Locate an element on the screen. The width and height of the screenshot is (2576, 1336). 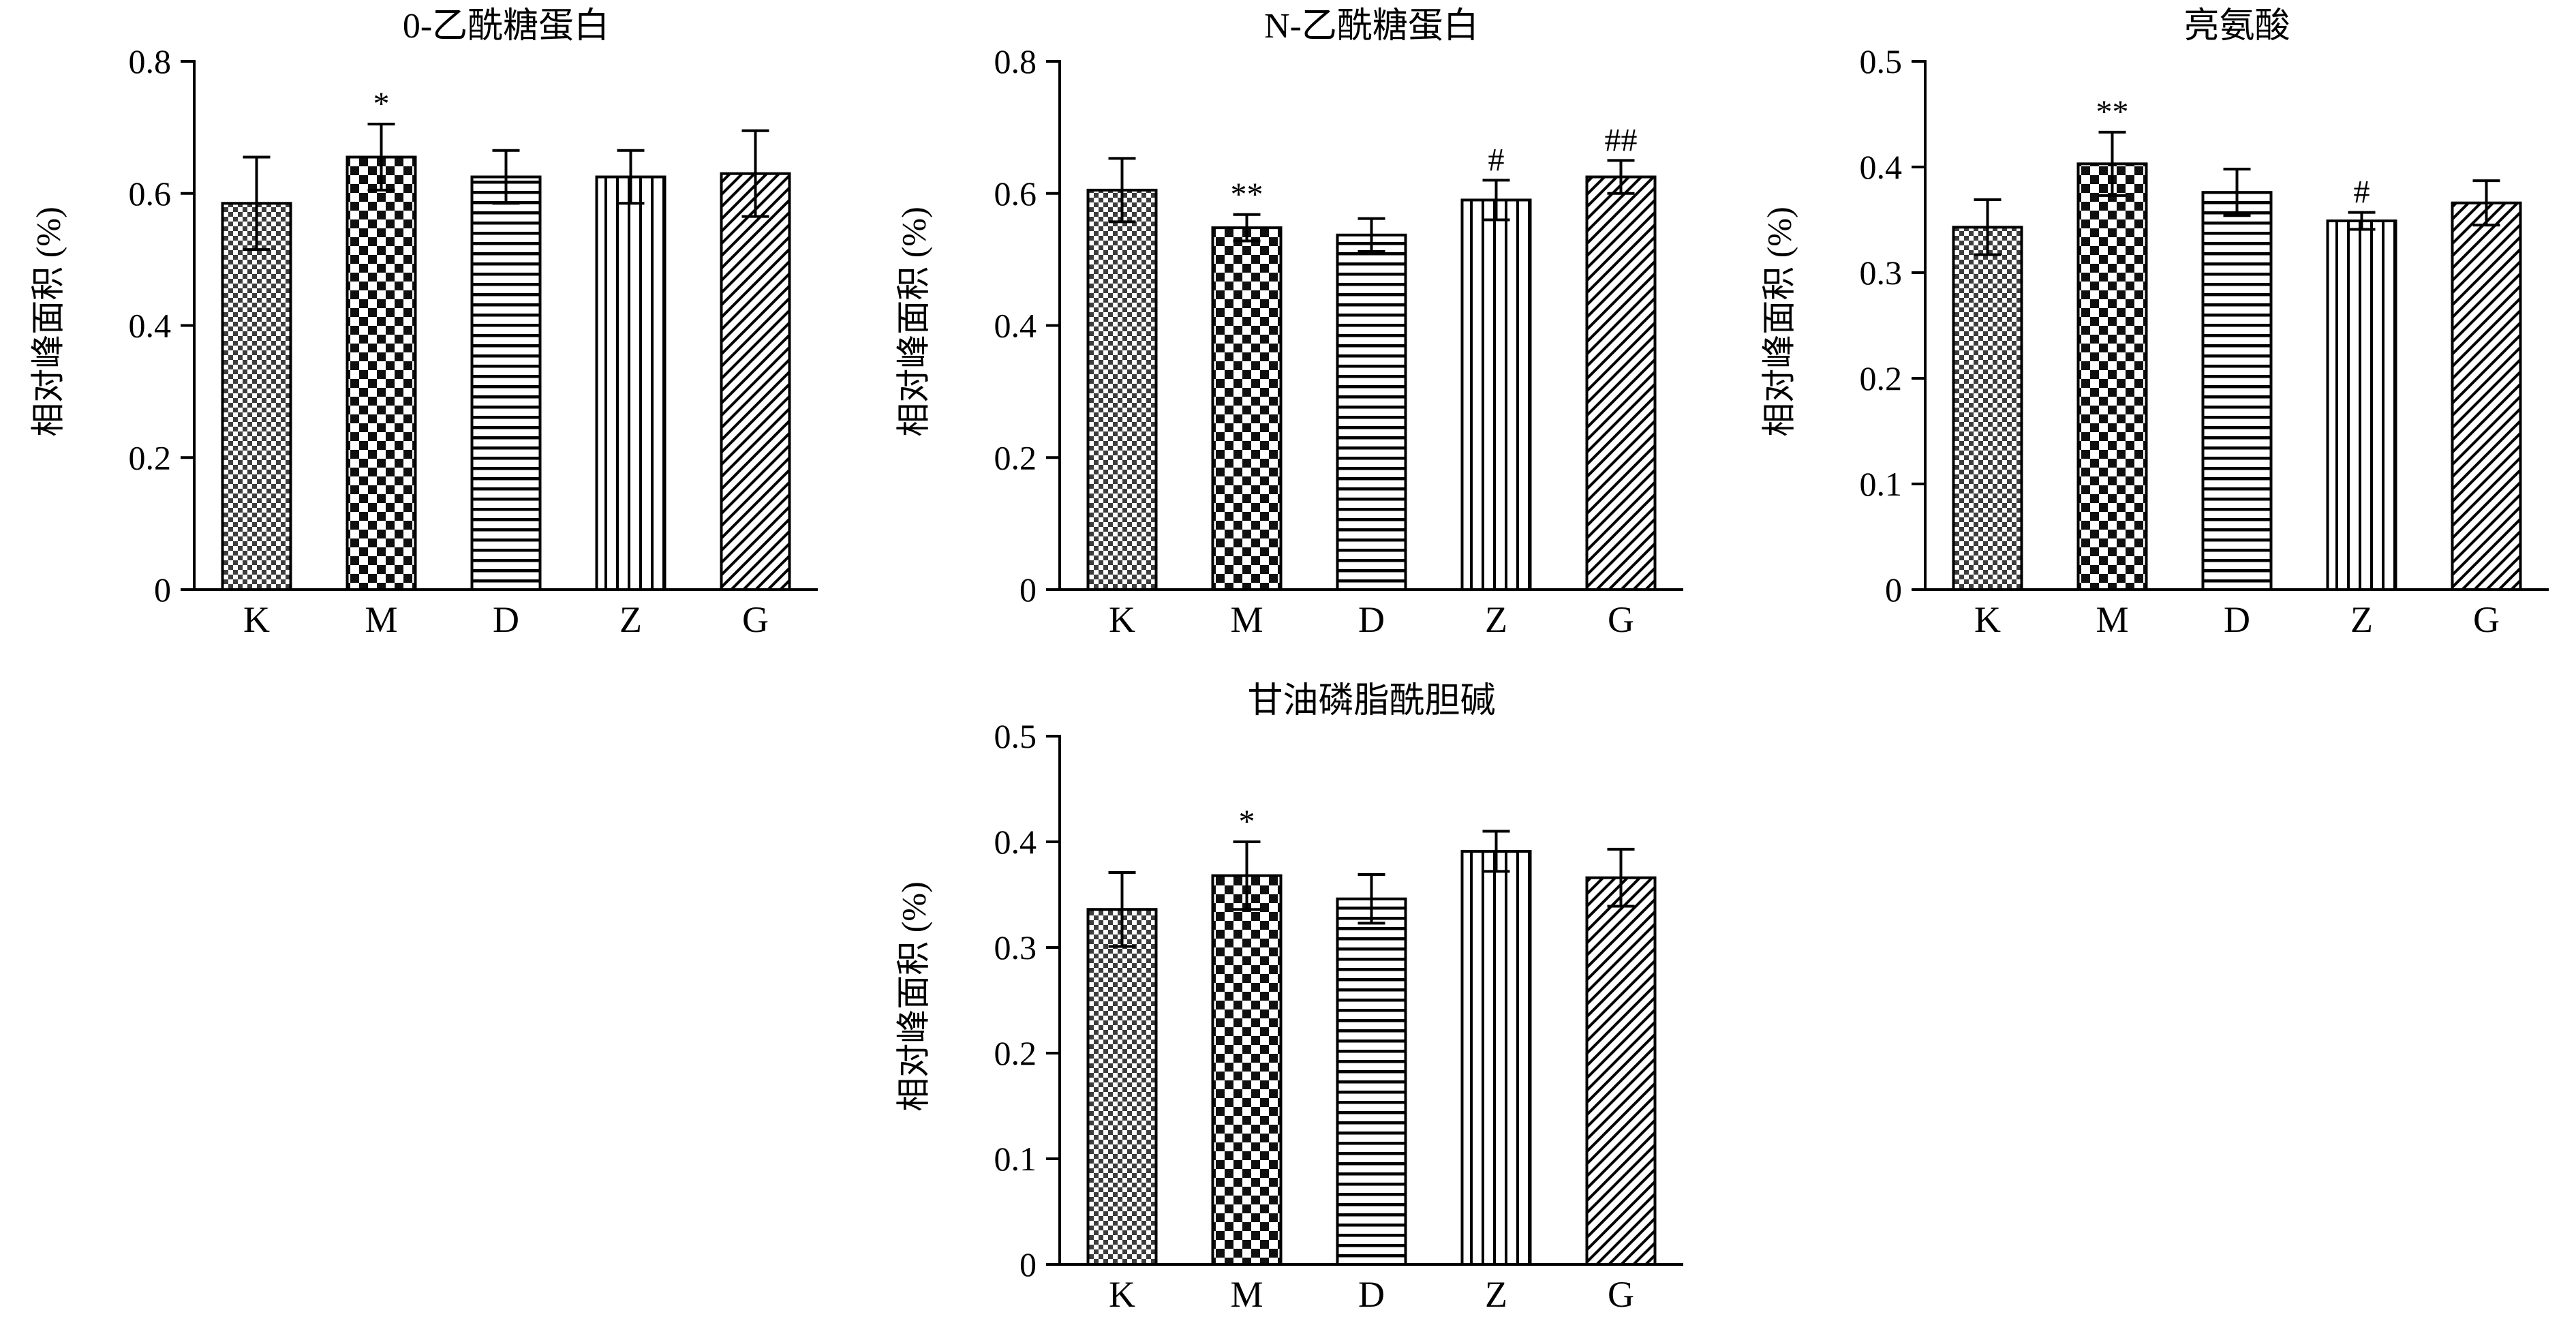
bar-plot: K ** M D # Z G 0 0.1 0.2 0.3 0.4 0.5 is located at coordinates (2204, 341).